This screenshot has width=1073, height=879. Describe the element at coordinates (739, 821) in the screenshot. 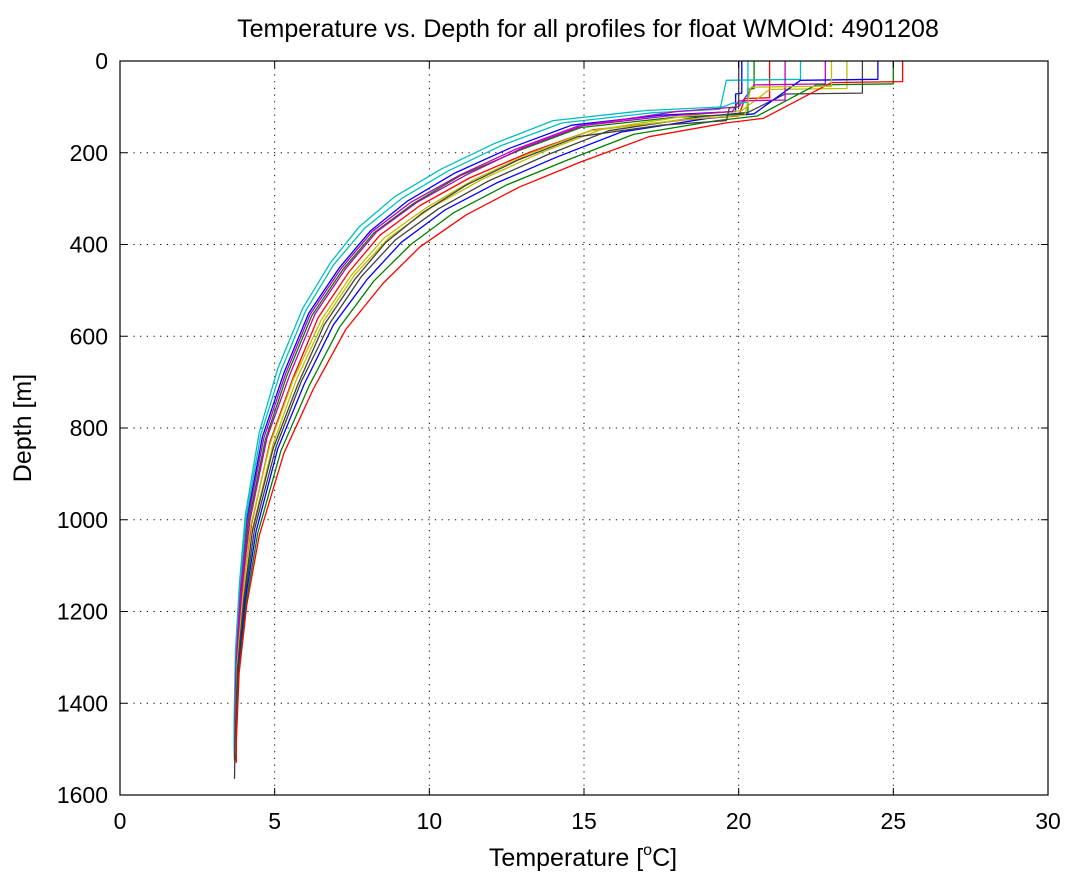

I see `x-tick-label: 20` at that location.